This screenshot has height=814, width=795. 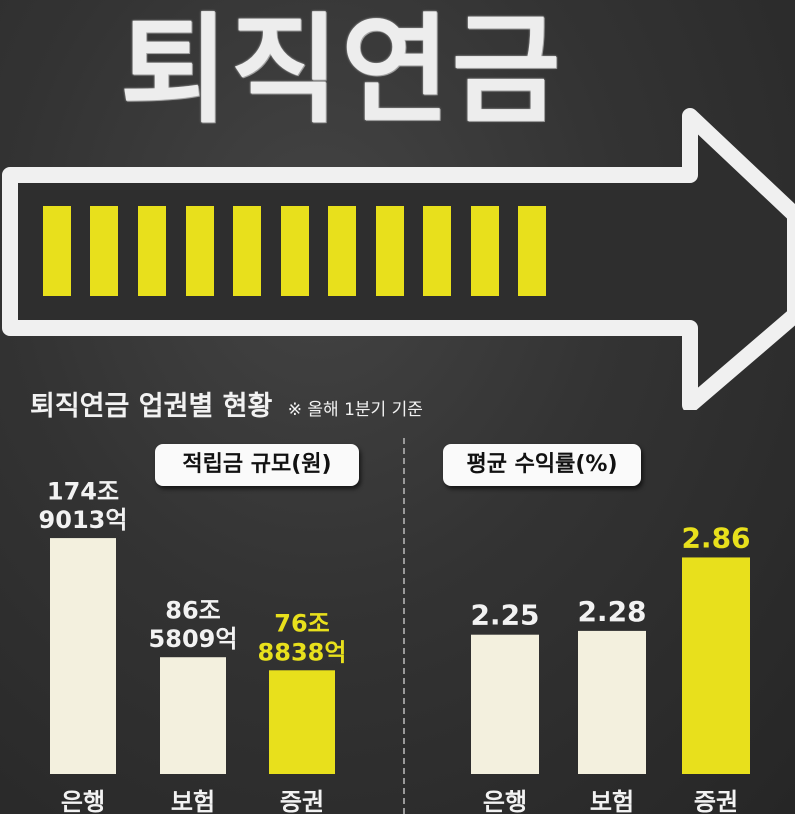 I want to click on basis-note: ※ 올해 1분기 기준, so click(x=355, y=410).